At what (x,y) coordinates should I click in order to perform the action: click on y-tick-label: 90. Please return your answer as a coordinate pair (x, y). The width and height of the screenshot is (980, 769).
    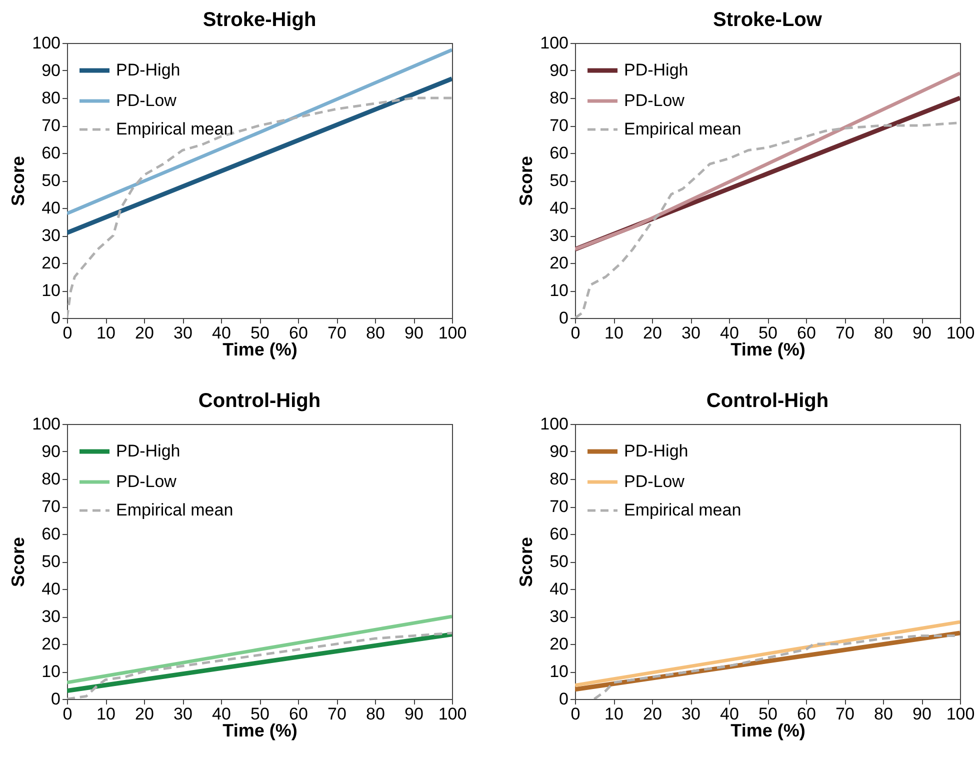
    Looking at the image, I should click on (51, 70).